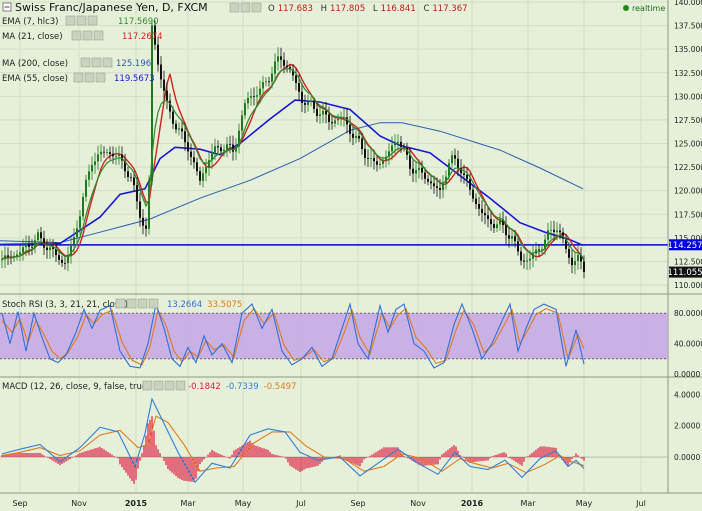 This screenshot has height=511, width=702. Describe the element at coordinates (684, 273) in the screenshot. I see `last-price-tag-text: 111.055` at that location.